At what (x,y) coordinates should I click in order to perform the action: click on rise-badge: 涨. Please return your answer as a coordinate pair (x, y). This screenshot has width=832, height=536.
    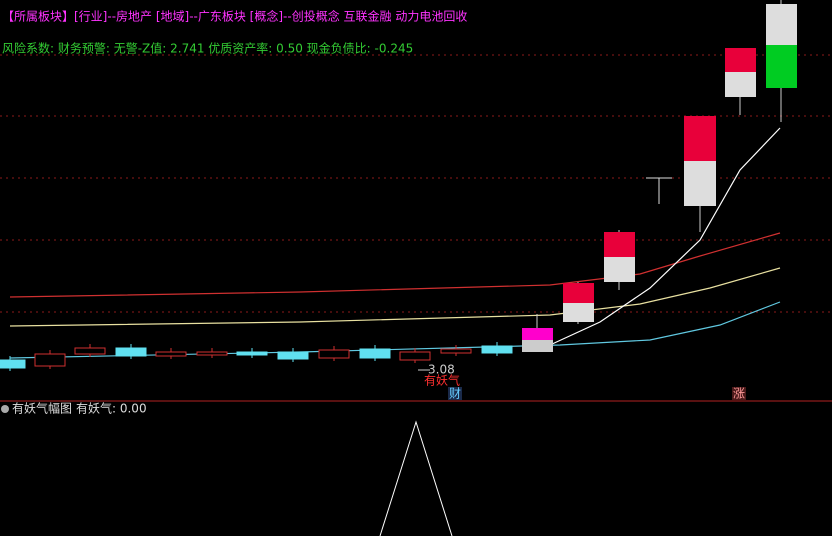
    Looking at the image, I should click on (739, 393).